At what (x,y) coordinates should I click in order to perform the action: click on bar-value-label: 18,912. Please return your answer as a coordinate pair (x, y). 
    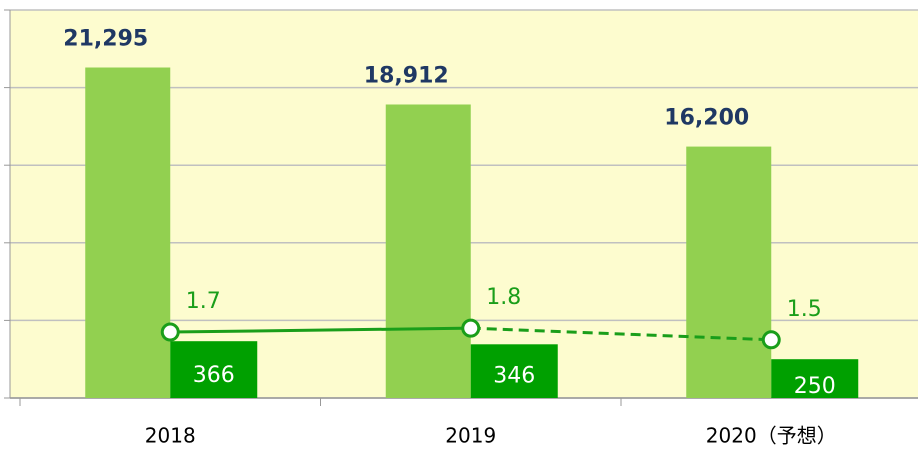
    Looking at the image, I should click on (406, 75).